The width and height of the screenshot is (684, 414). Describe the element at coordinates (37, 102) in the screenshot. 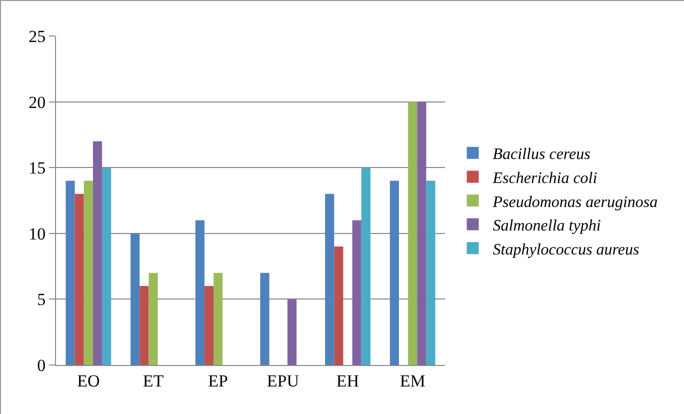

I see `y-tick-label: 20` at that location.